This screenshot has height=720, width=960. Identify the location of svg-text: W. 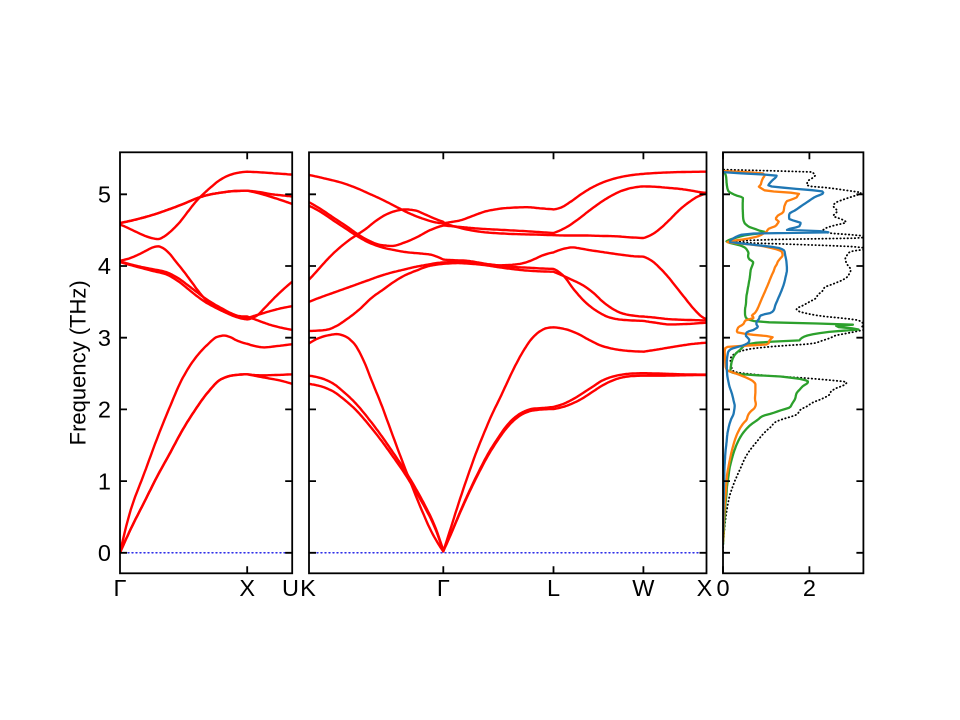
(643, 588).